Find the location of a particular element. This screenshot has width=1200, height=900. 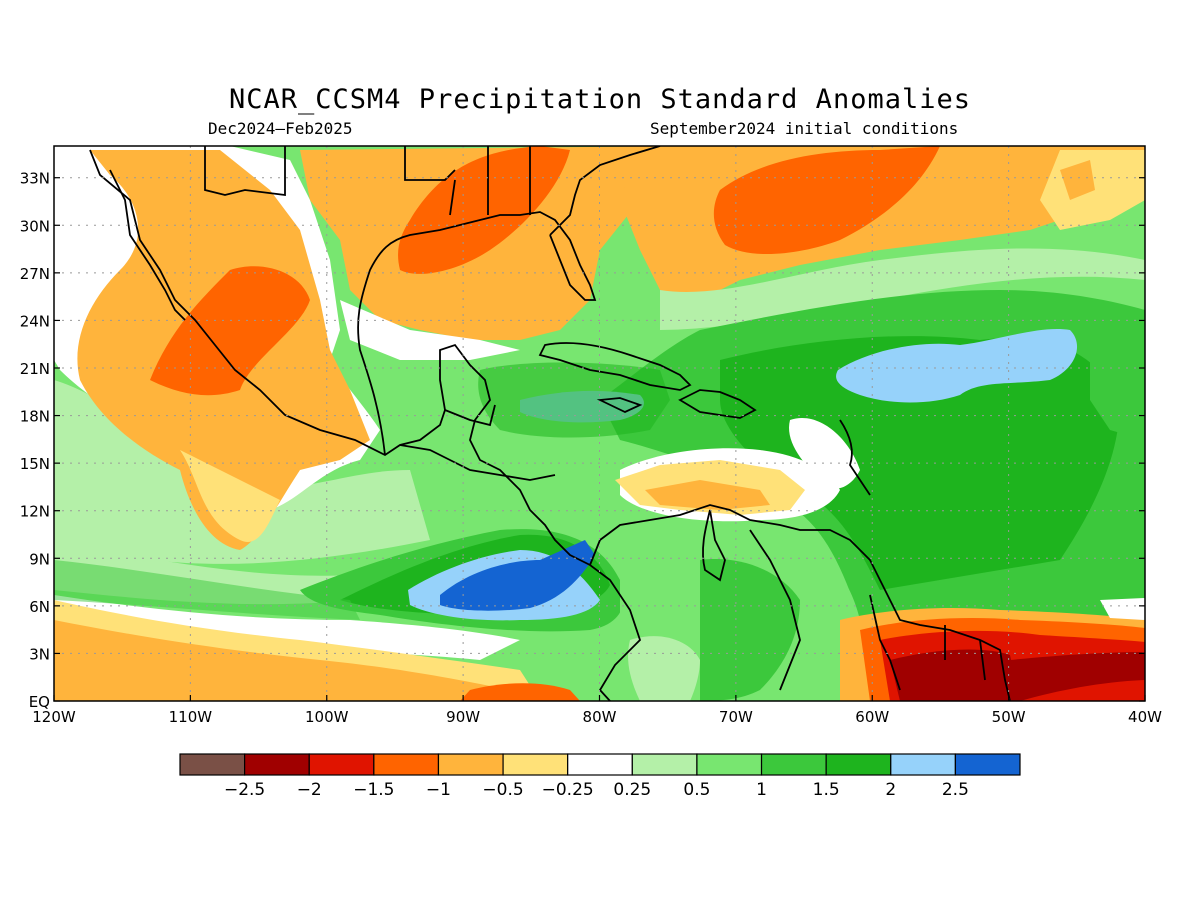

lon-tick-label: 50W is located at coordinates (1009, 717).